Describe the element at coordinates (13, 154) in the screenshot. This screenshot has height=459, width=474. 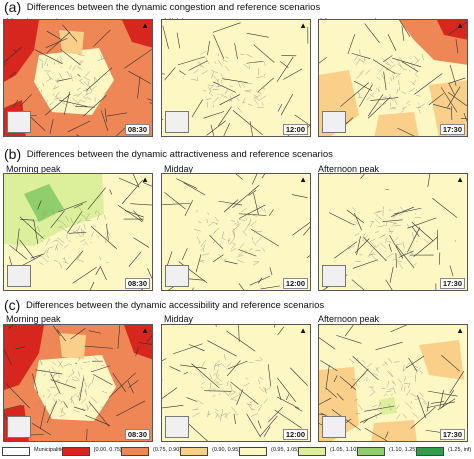
I see `row-b-letter: (b)` at that location.